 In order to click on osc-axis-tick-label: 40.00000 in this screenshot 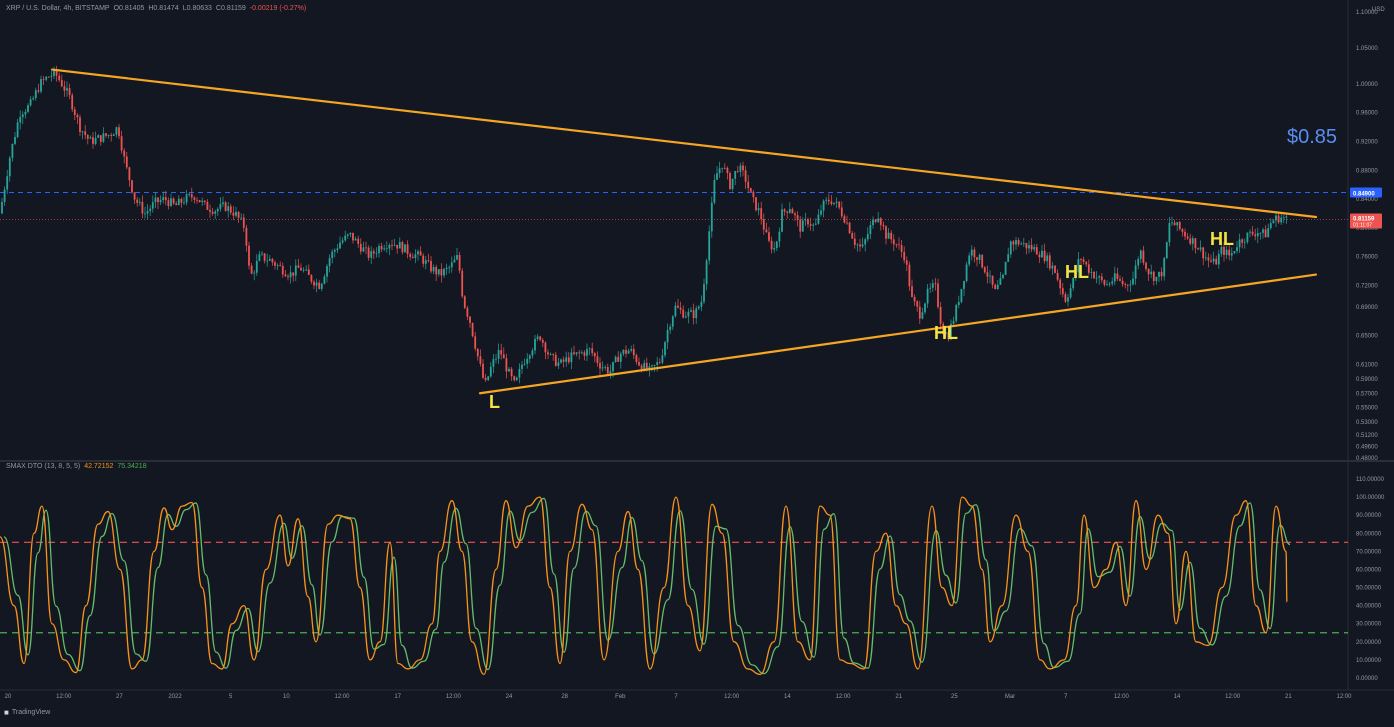, I will do `click(1369, 607)`.